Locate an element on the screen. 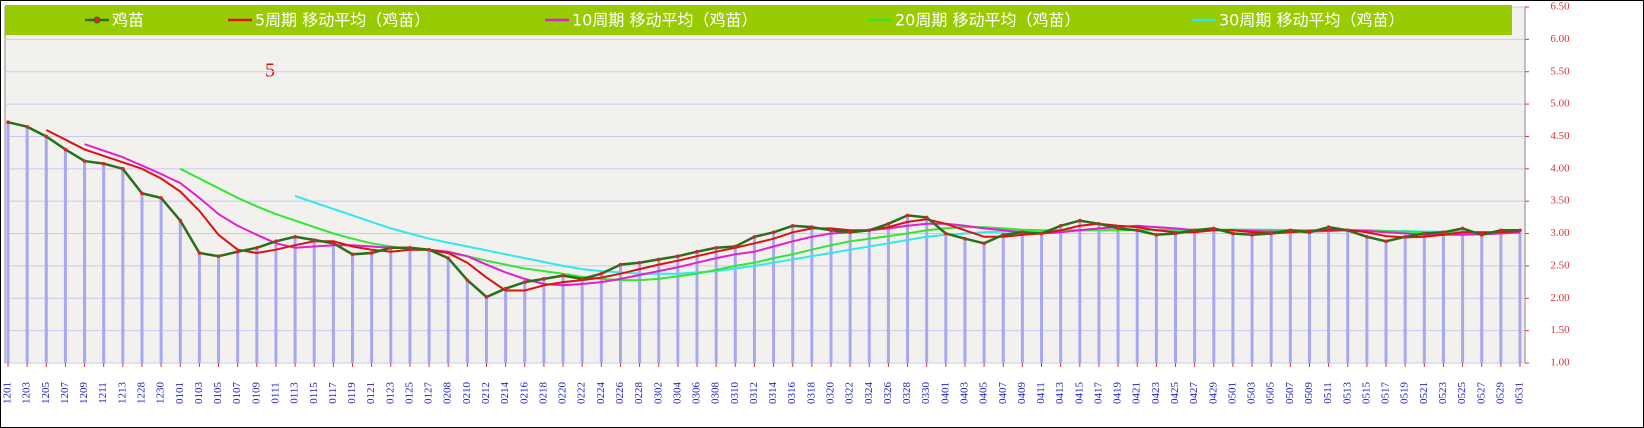 This screenshot has height=428, width=1644. x-tick-label: 1228 is located at coordinates (142, 393).